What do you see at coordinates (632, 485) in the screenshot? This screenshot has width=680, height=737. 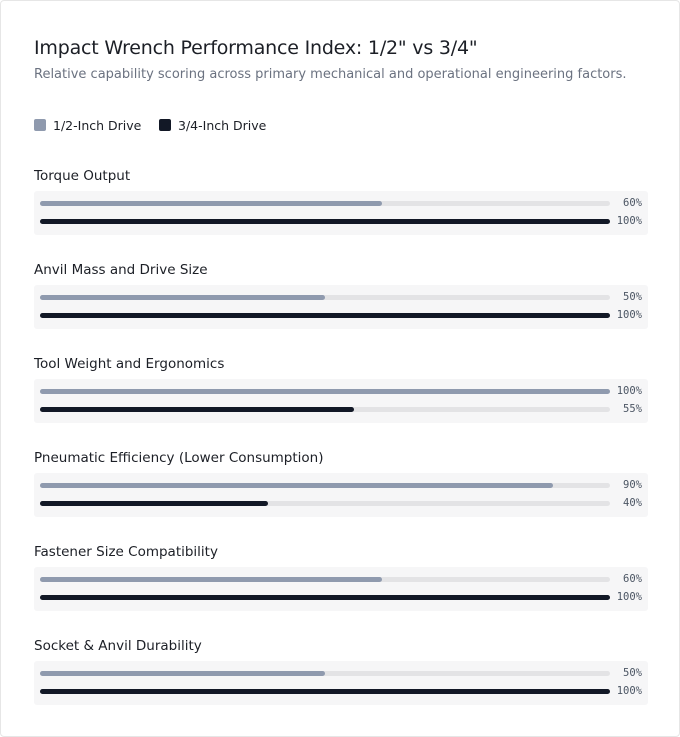 I see `value-label: 90%` at bounding box center [632, 485].